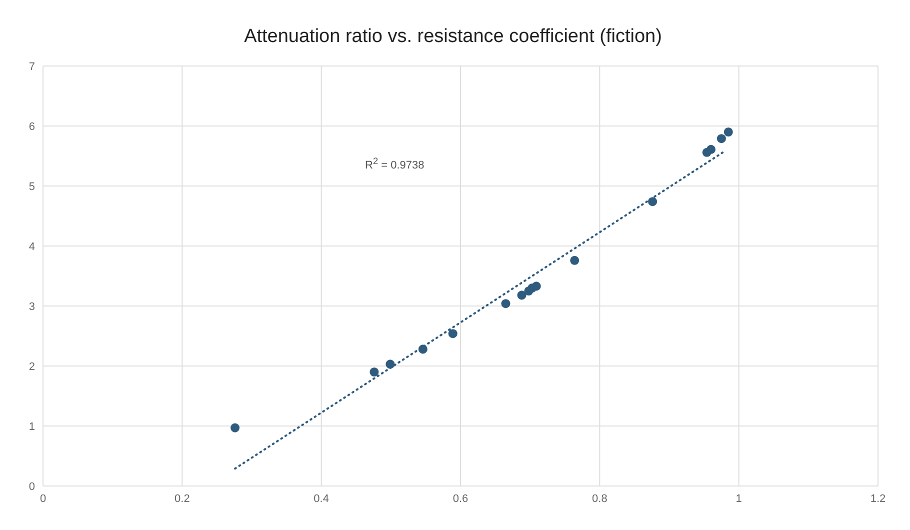 This screenshot has width=910, height=530. What do you see at coordinates (31, 366) in the screenshot?
I see `y-tick-label: 2` at bounding box center [31, 366].